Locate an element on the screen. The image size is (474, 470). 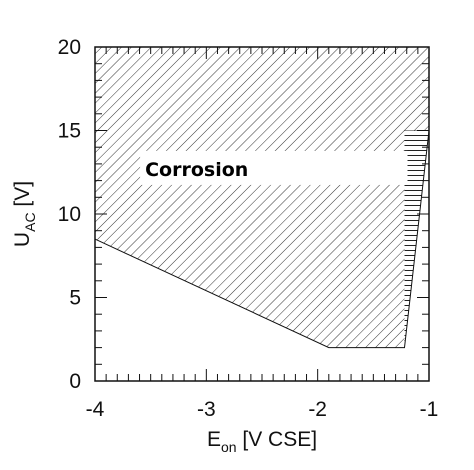
x-tick-label: -3 is located at coordinates (206, 409).